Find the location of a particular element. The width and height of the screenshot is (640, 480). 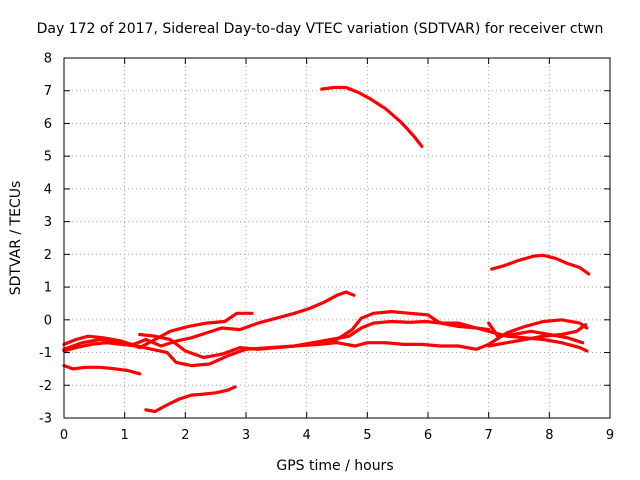

x-tick-label: 9 is located at coordinates (610, 435).